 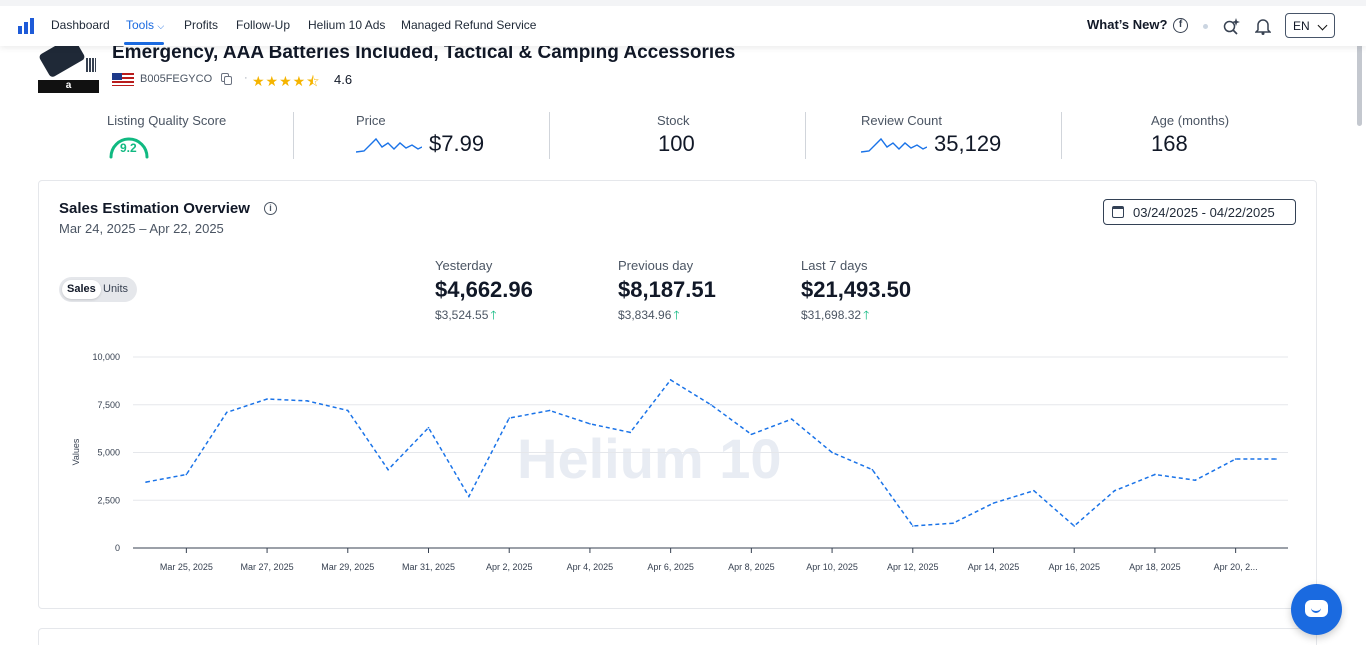 I want to click on product-image: a, so click(x=68, y=66).